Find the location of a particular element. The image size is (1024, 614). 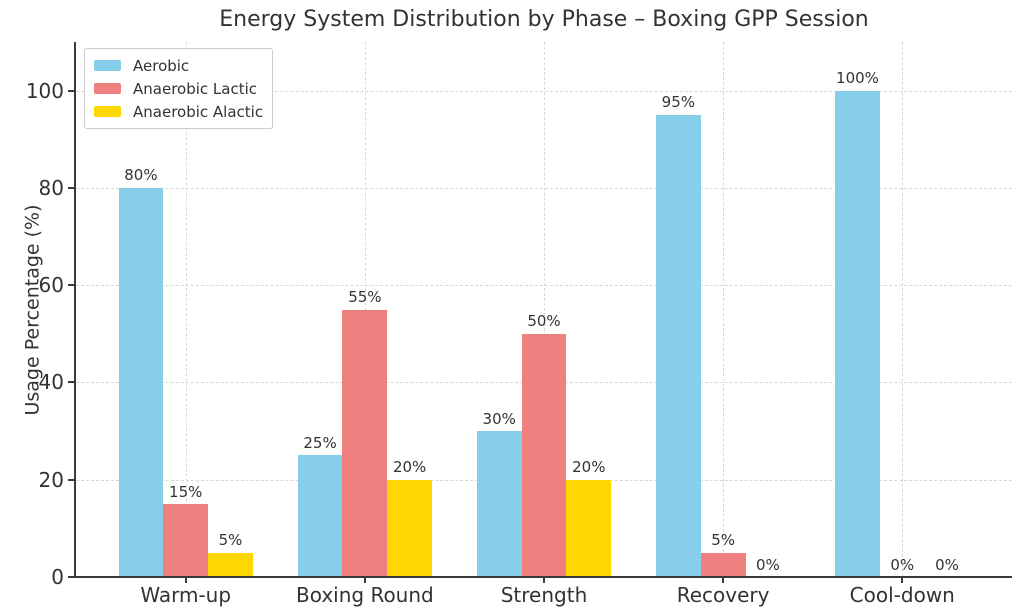

legend-item: Anaerobic Alactic is located at coordinates (178, 111).